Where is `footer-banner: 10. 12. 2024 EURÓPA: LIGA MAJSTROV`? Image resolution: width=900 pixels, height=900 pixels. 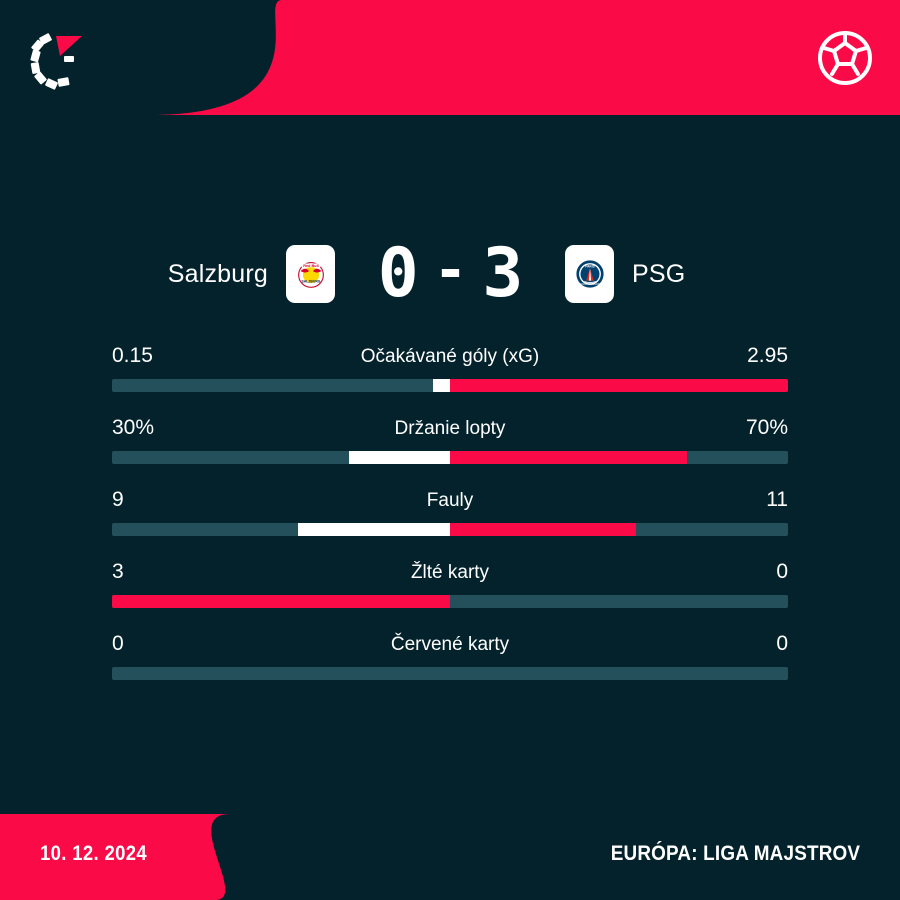
footer-banner: 10. 12. 2024 EURÓPA: LIGA MAJSTROV is located at coordinates (450, 850).